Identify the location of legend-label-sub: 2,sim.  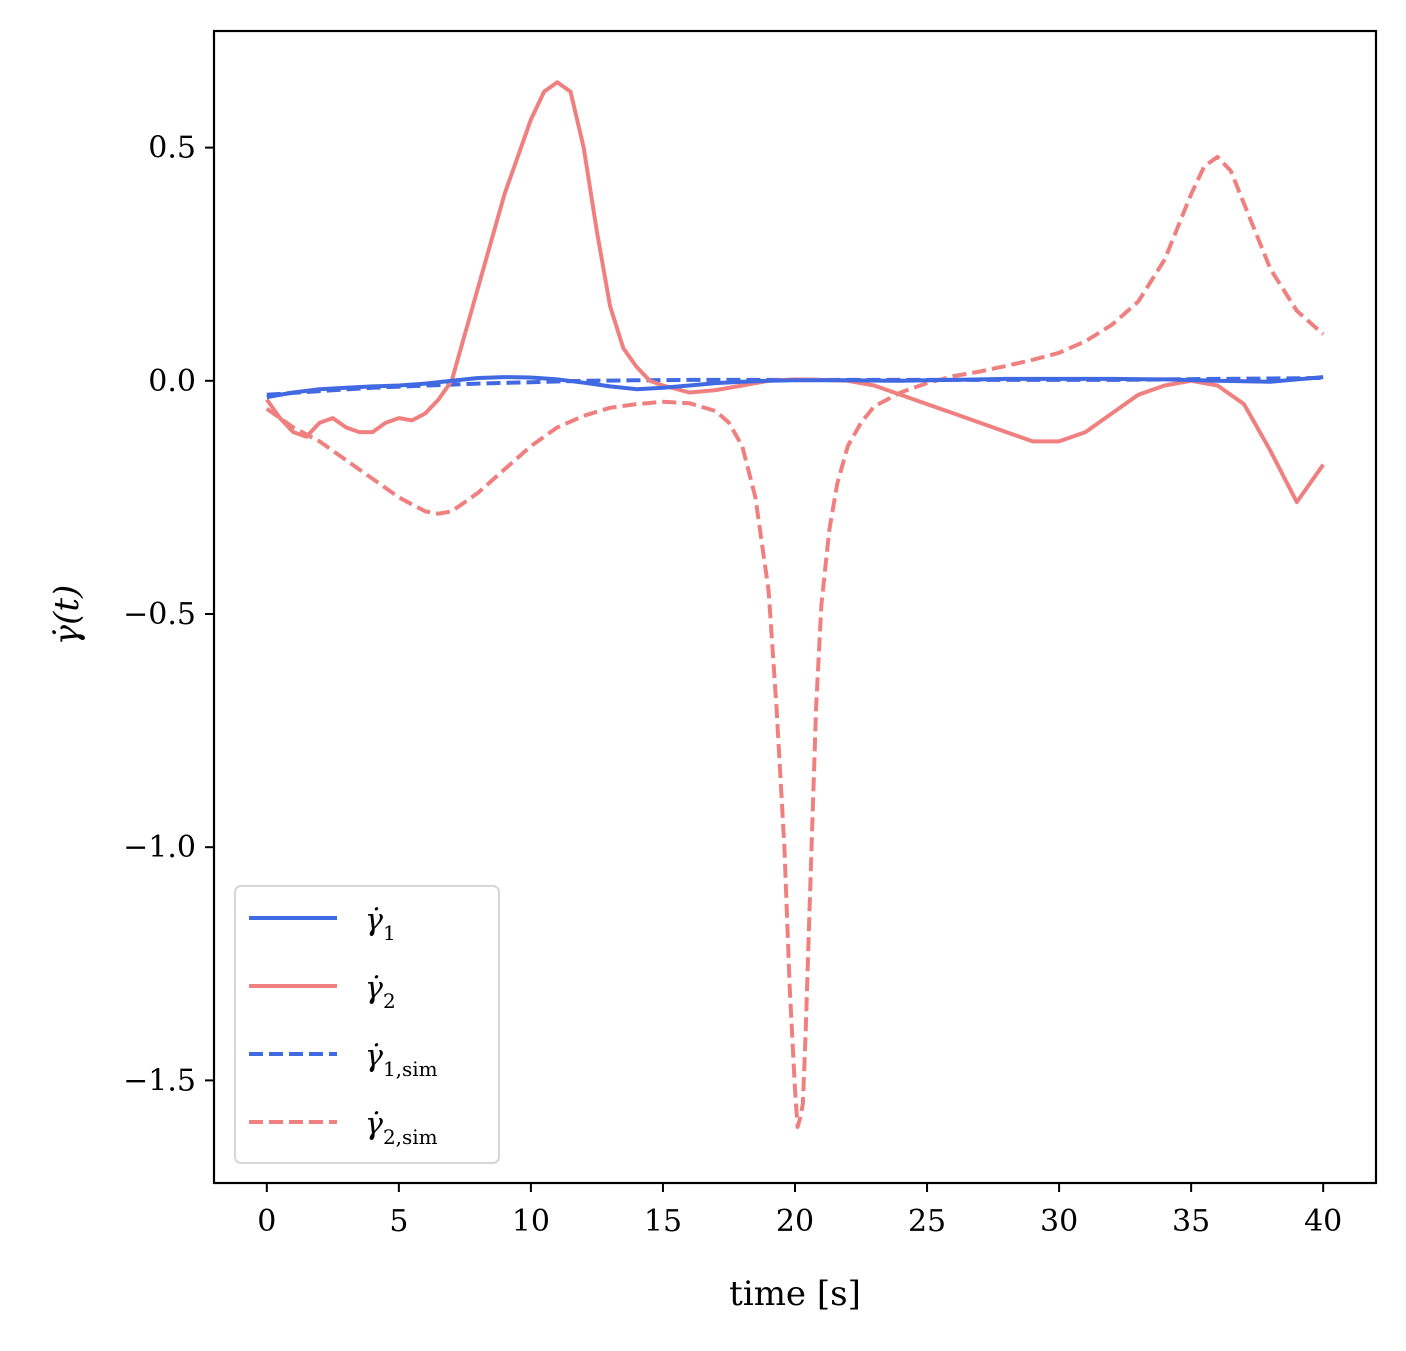
(410, 1137).